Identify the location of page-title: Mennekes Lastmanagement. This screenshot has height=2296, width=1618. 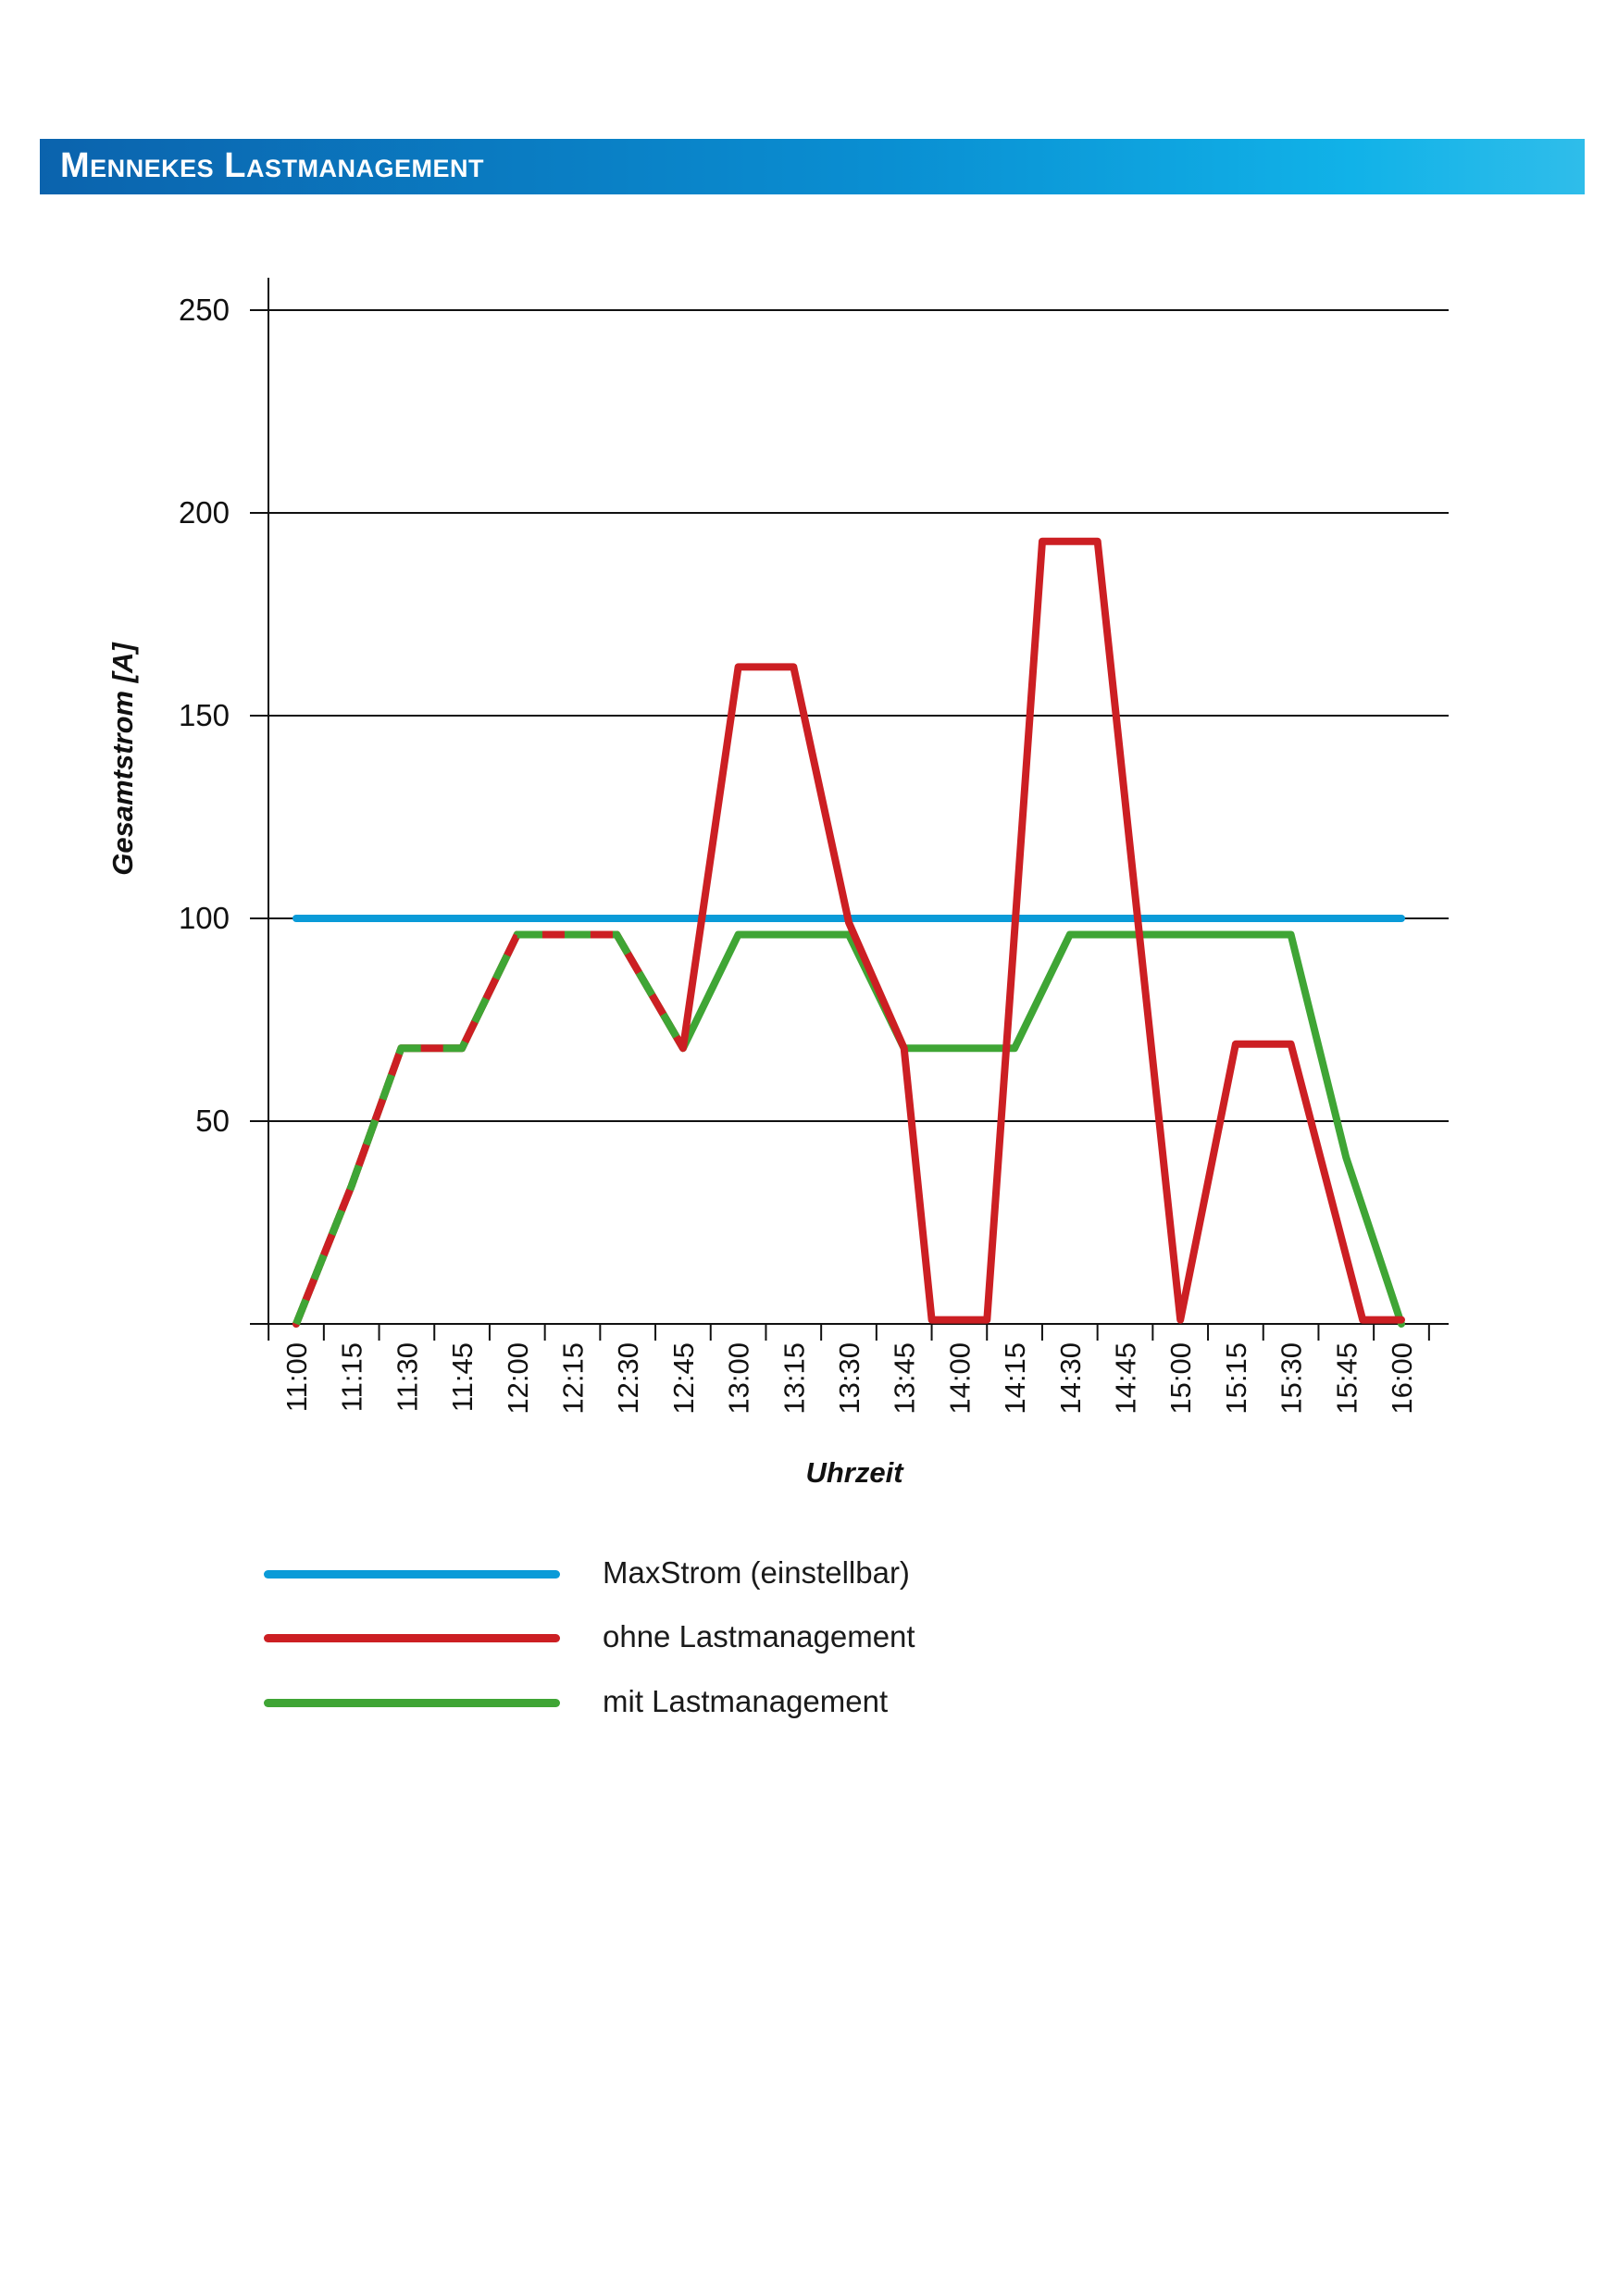
(272, 165).